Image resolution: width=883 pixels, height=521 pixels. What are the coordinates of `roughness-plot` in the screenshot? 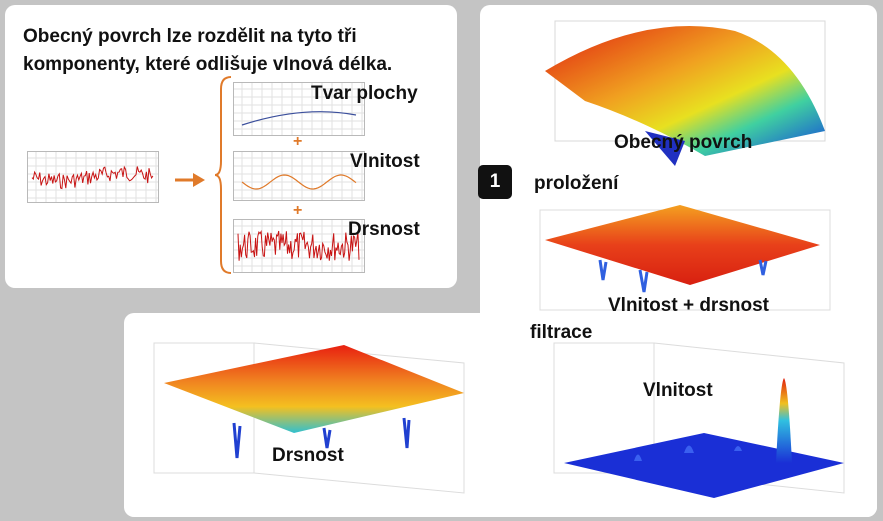 It's located at (299, 246).